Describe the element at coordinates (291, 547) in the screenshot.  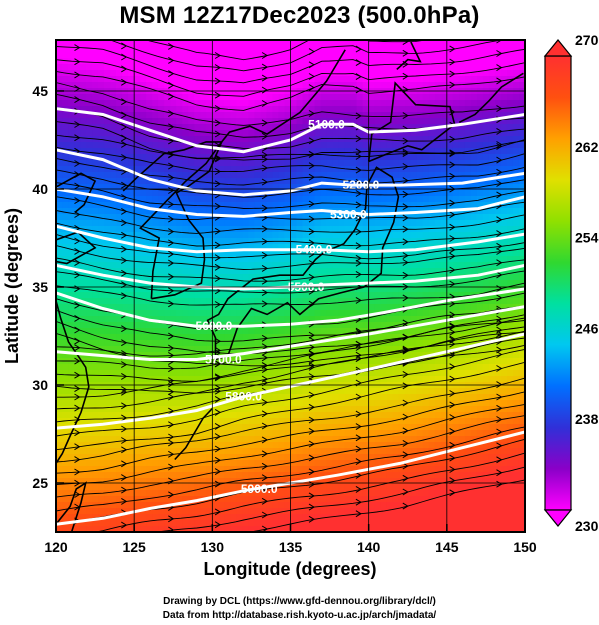
I see `x-tick-label: 135` at that location.